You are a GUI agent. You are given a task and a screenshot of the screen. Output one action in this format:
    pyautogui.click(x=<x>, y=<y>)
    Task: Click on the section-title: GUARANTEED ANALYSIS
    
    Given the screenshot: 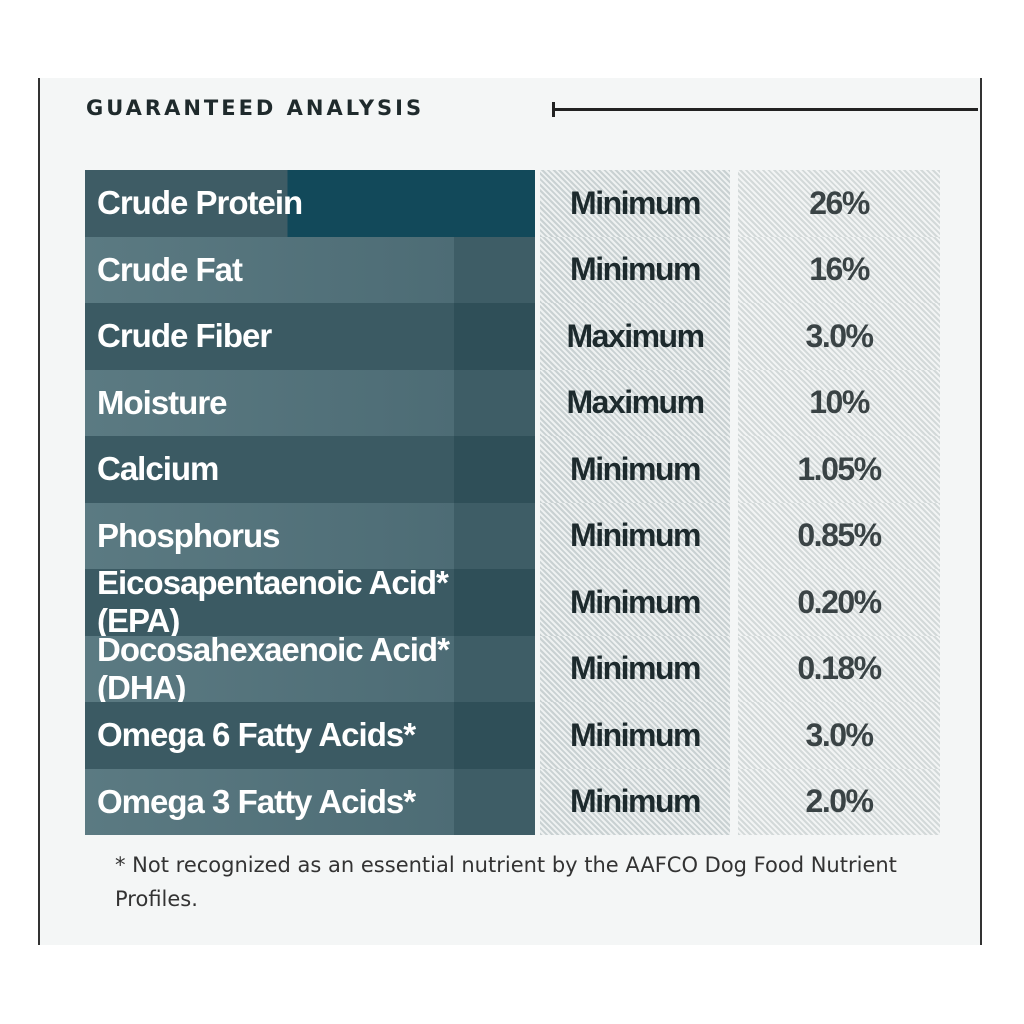 What is the action you would take?
    pyautogui.click(x=255, y=108)
    